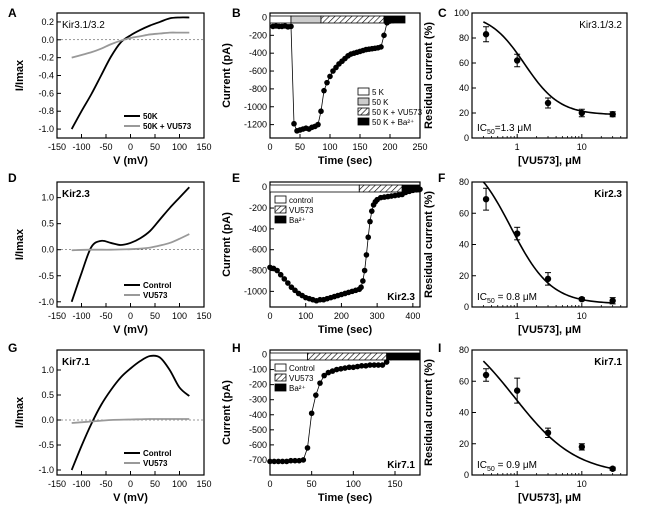 This screenshot has height=507, width=658. Describe the element at coordinates (549, 68) in the screenshot. I see `fit-curve` at that location.